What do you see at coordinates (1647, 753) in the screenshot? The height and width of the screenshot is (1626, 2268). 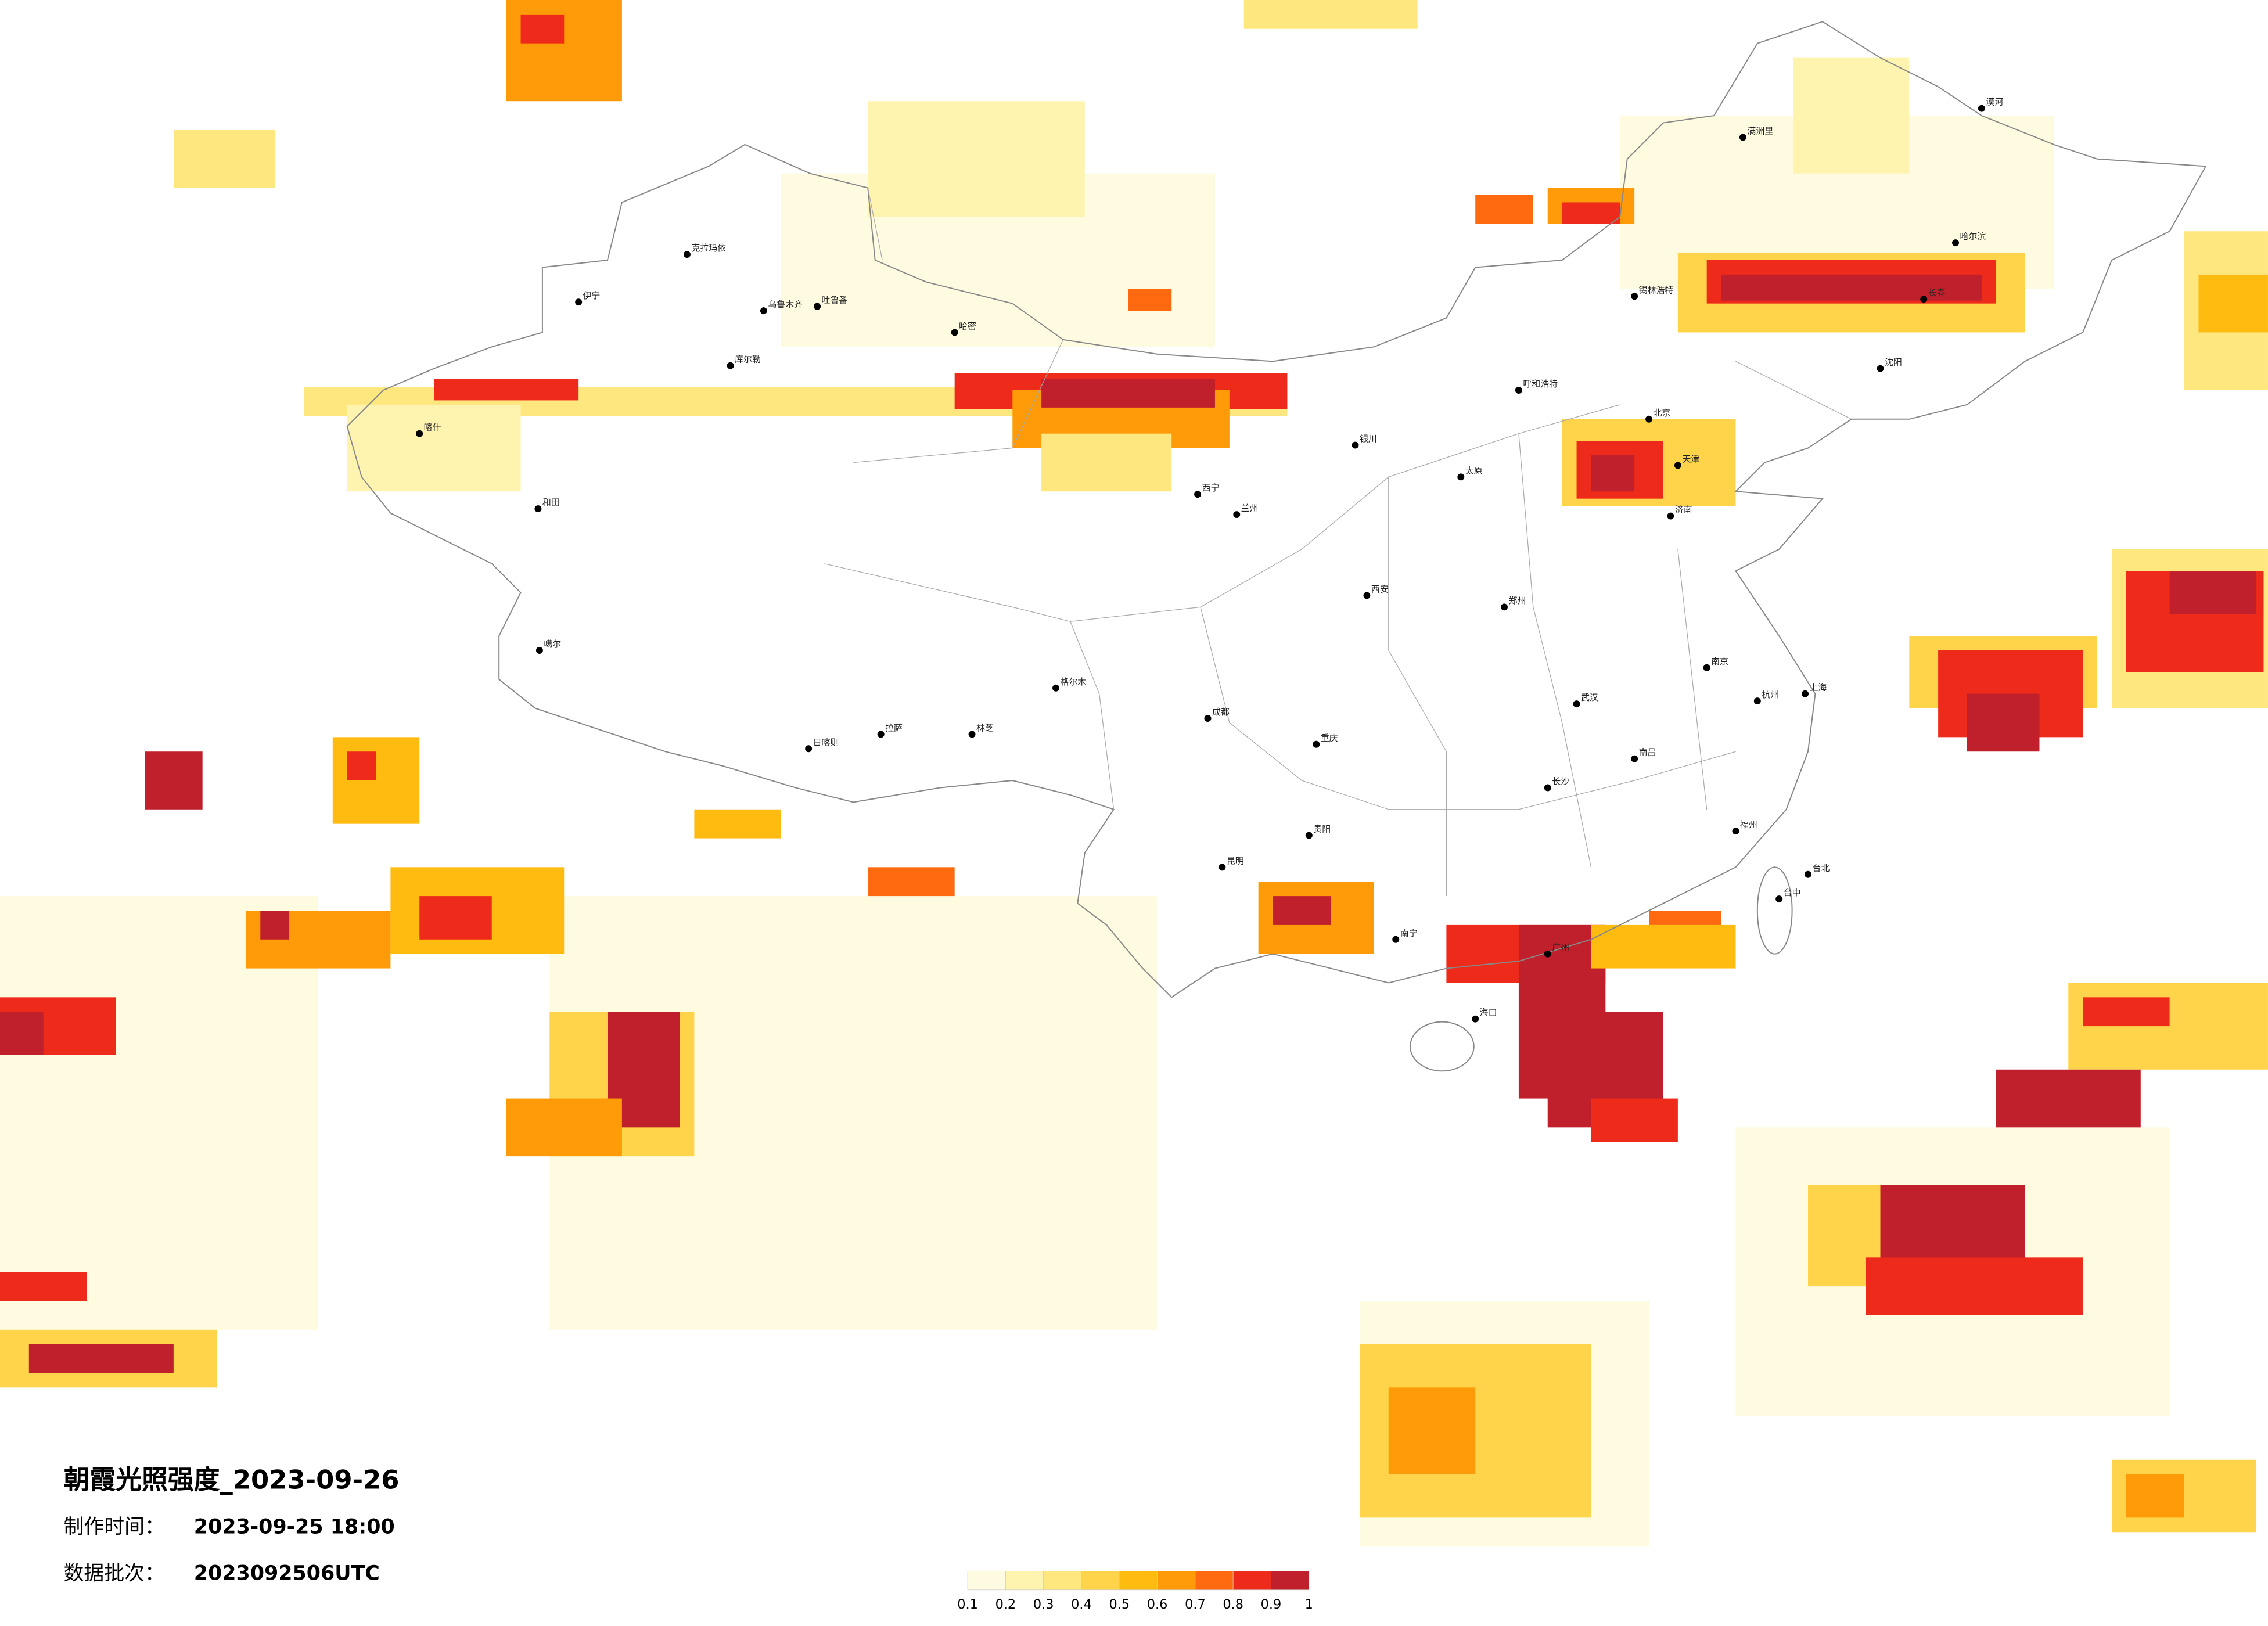 I see `city-label: 南昌` at bounding box center [1647, 753].